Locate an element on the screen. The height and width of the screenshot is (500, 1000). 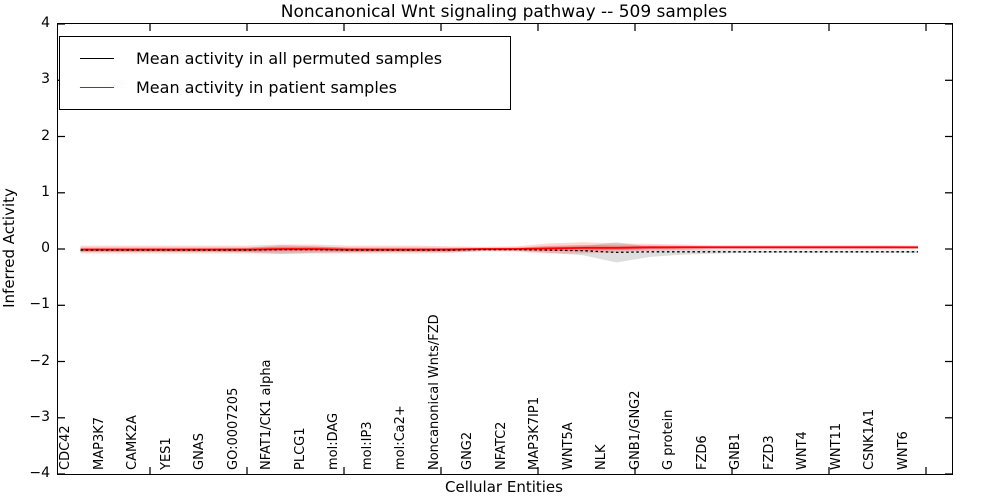
x-category-label: YES1 is located at coordinates (166, 453).